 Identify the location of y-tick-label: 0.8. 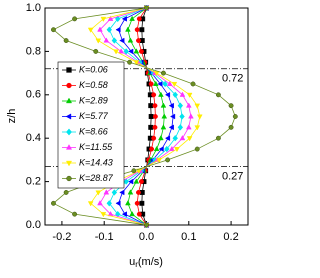
(33, 51).